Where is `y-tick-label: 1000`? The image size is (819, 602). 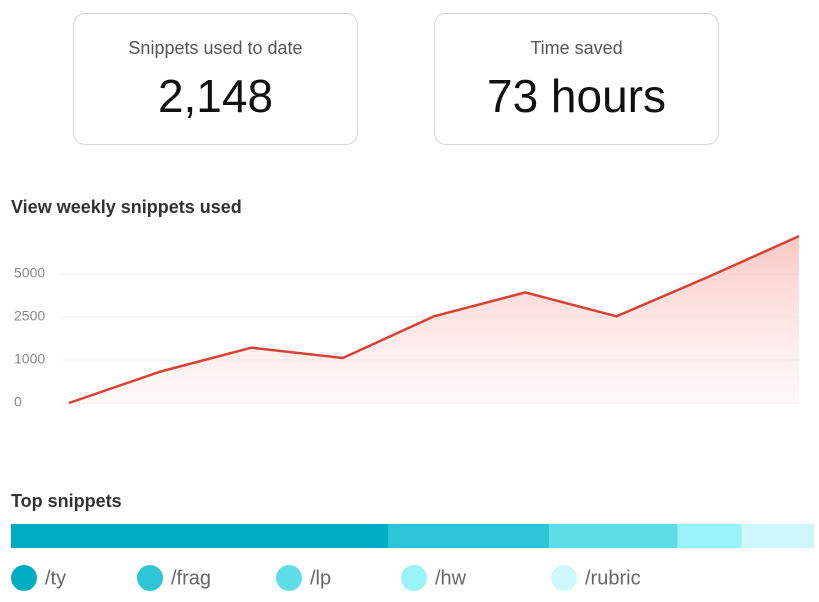
y-tick-label: 1000 is located at coordinates (29, 359).